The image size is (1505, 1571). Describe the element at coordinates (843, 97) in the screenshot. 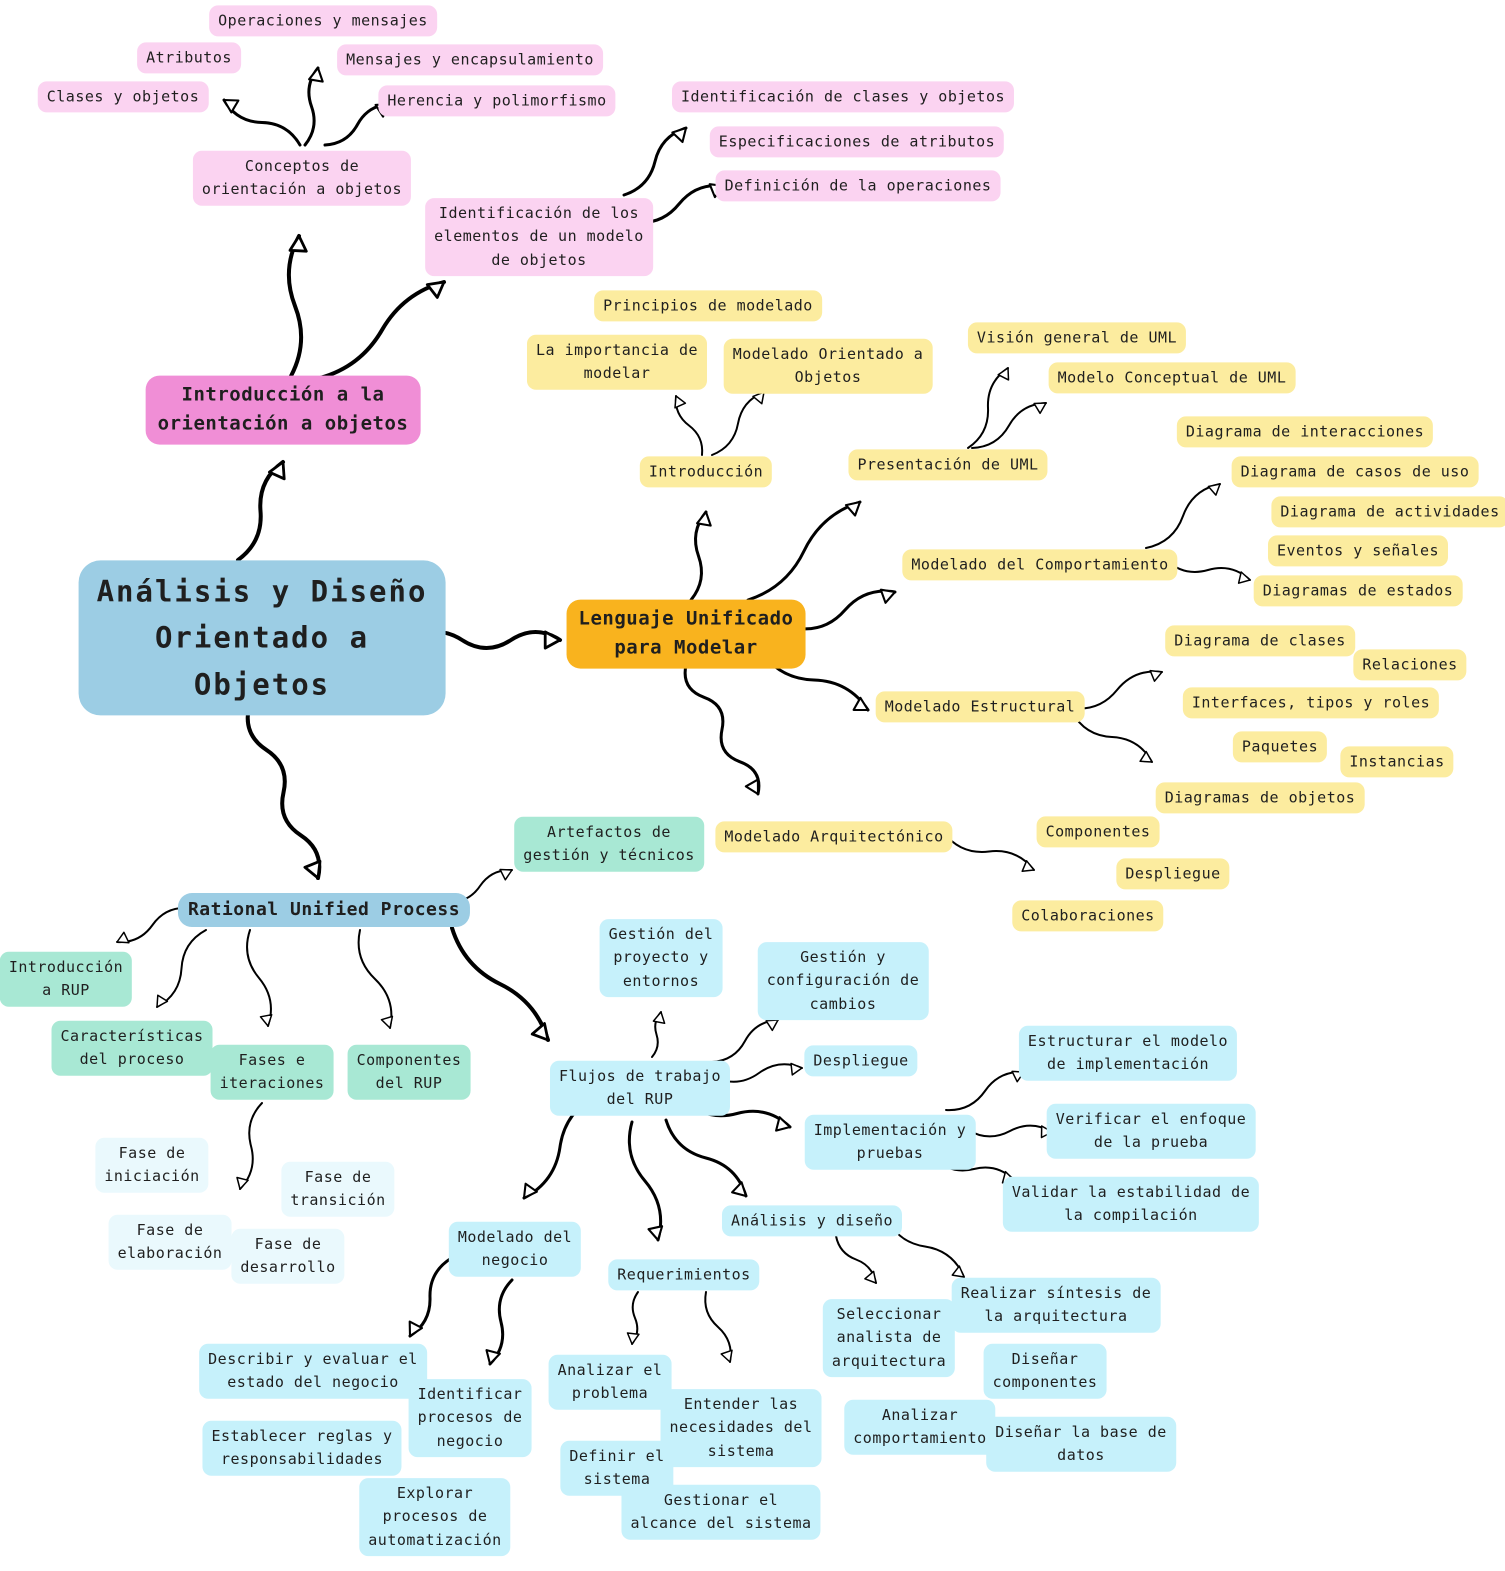

I see `identify-classes-objects: Identificación de clases y objetos` at that location.